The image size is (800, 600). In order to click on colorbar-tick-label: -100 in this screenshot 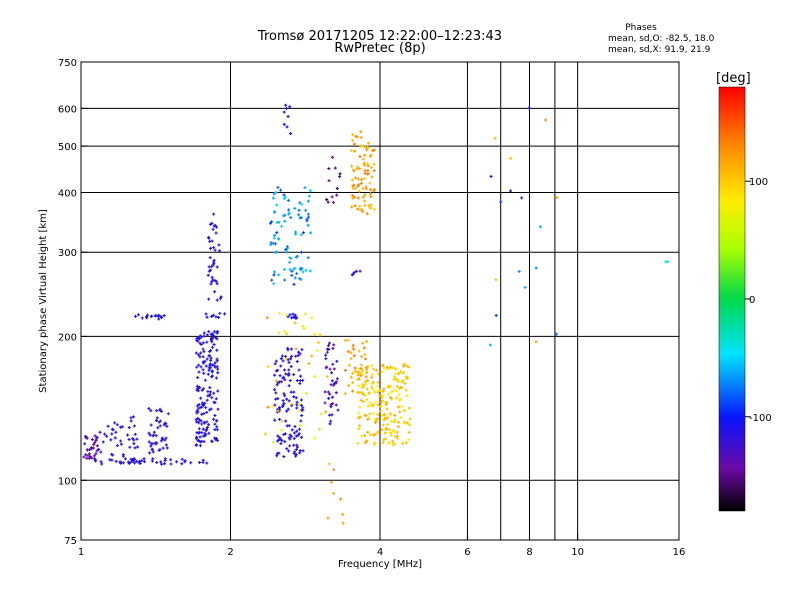, I will do `click(760, 418)`.